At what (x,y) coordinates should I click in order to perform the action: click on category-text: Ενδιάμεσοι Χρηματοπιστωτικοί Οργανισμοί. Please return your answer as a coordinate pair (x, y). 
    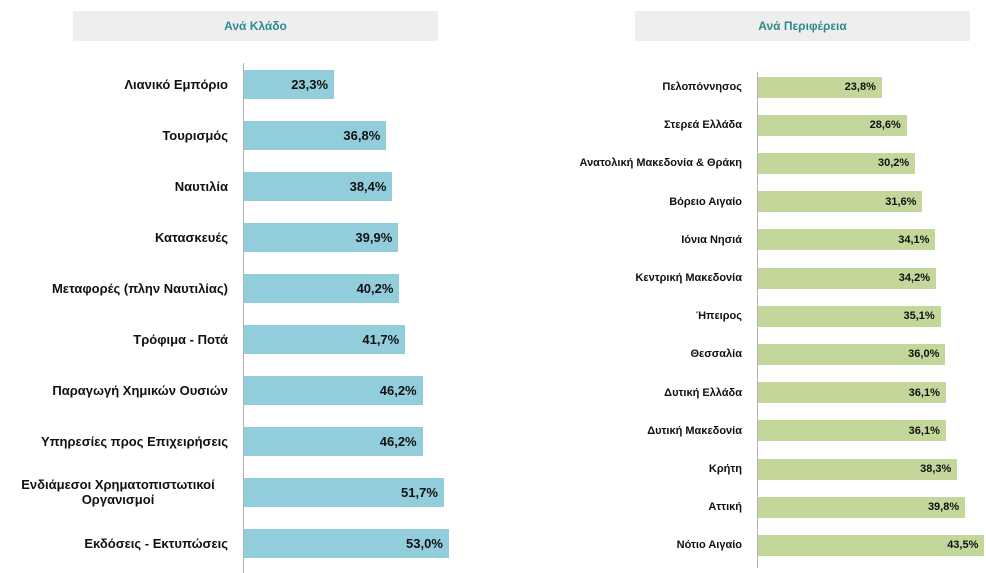
    Looking at the image, I should click on (118, 492).